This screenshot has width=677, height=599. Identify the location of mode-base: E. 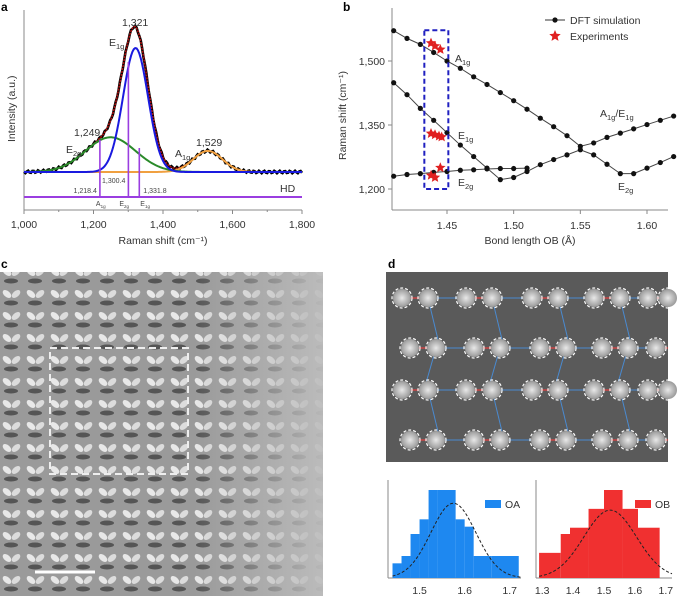
(142, 204).